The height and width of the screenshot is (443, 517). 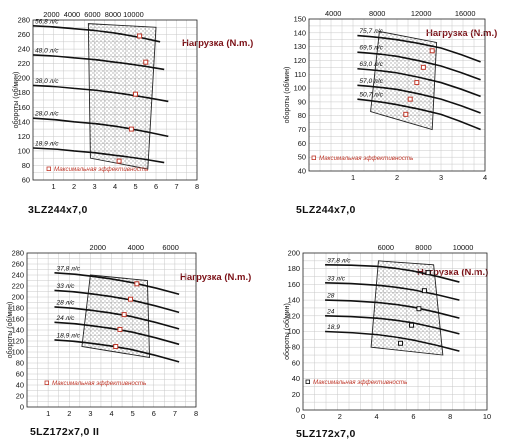 I want to click on y-tick-label: 240, so click(x=18, y=275).